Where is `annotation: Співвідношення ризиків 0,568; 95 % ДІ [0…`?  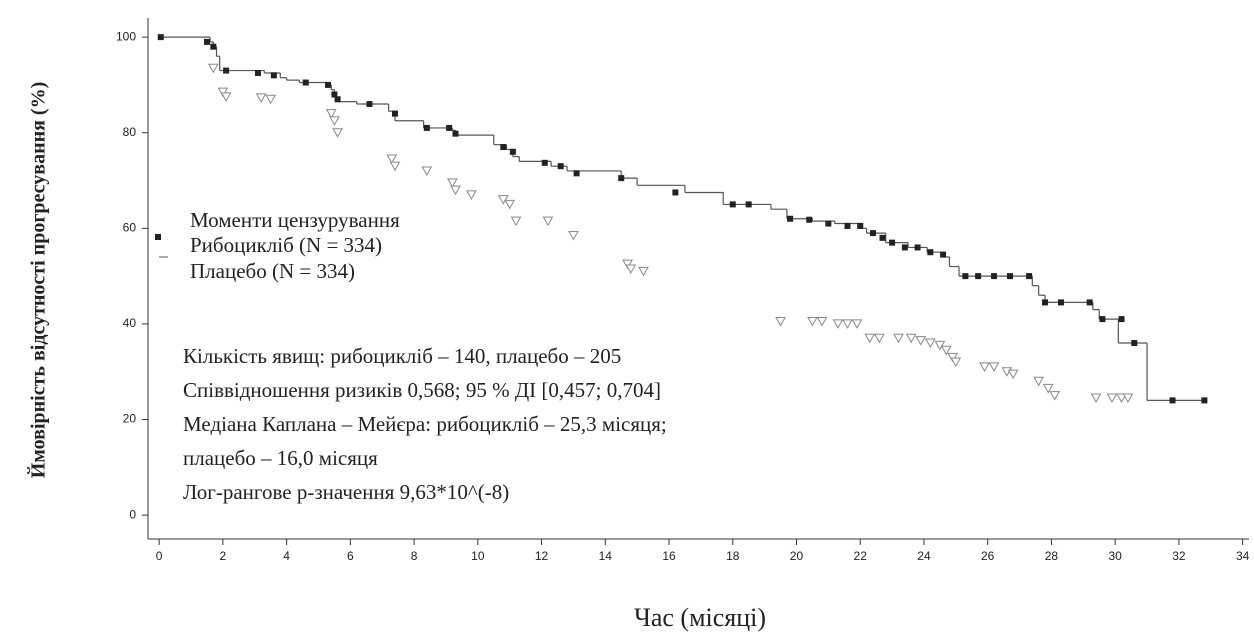
annotation: Співвідношення ризиків 0,568; 95 % ДІ [0… is located at coordinates (422, 390).